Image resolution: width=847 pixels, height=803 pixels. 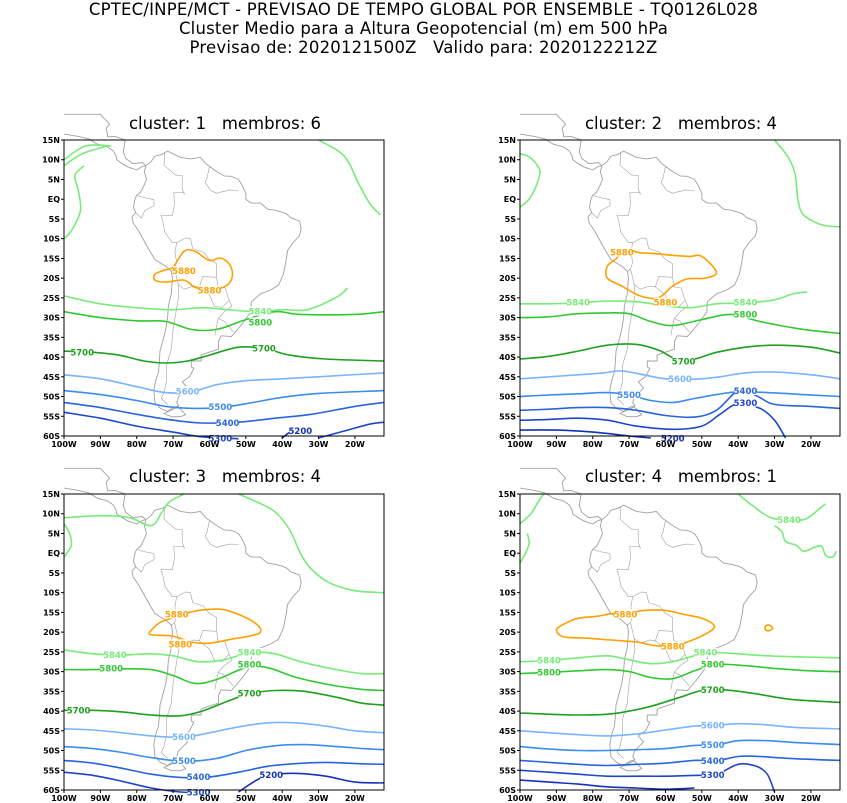 I want to click on panel-3-title: cluster: 3 membros: 4, so click(x=225, y=476).